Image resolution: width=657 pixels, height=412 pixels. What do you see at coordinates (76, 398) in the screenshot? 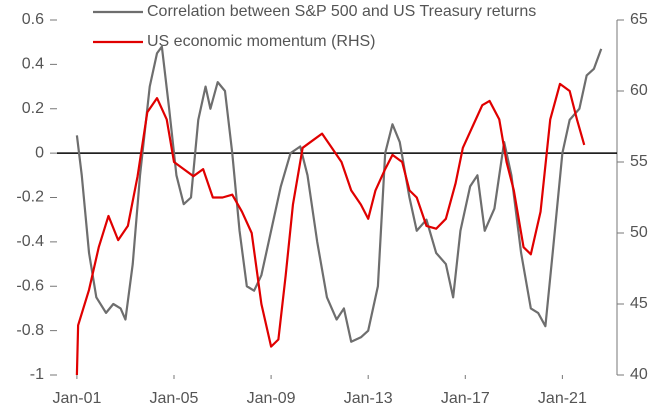
I see `x-tick-label: Jan-01` at bounding box center [76, 398].